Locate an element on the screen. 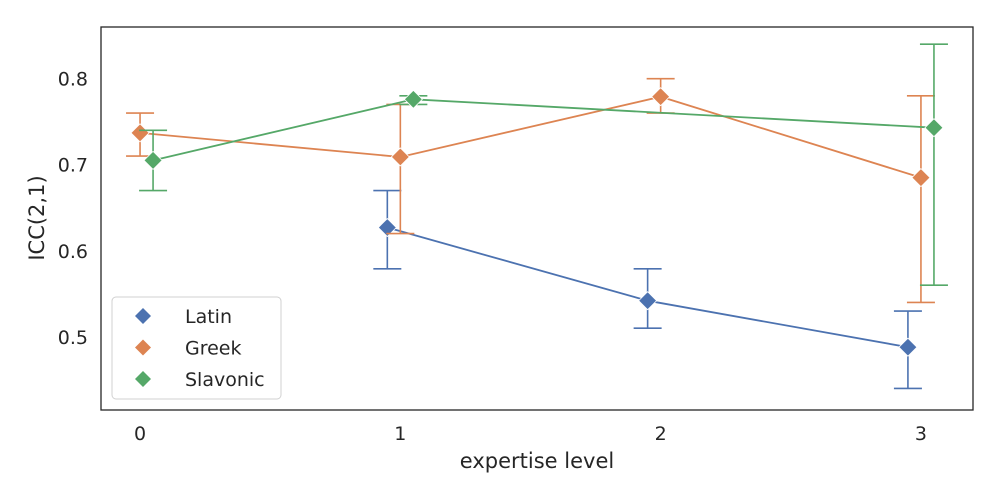 The width and height of the screenshot is (1000, 500). x-axis-label: expertise level is located at coordinates (537, 461).